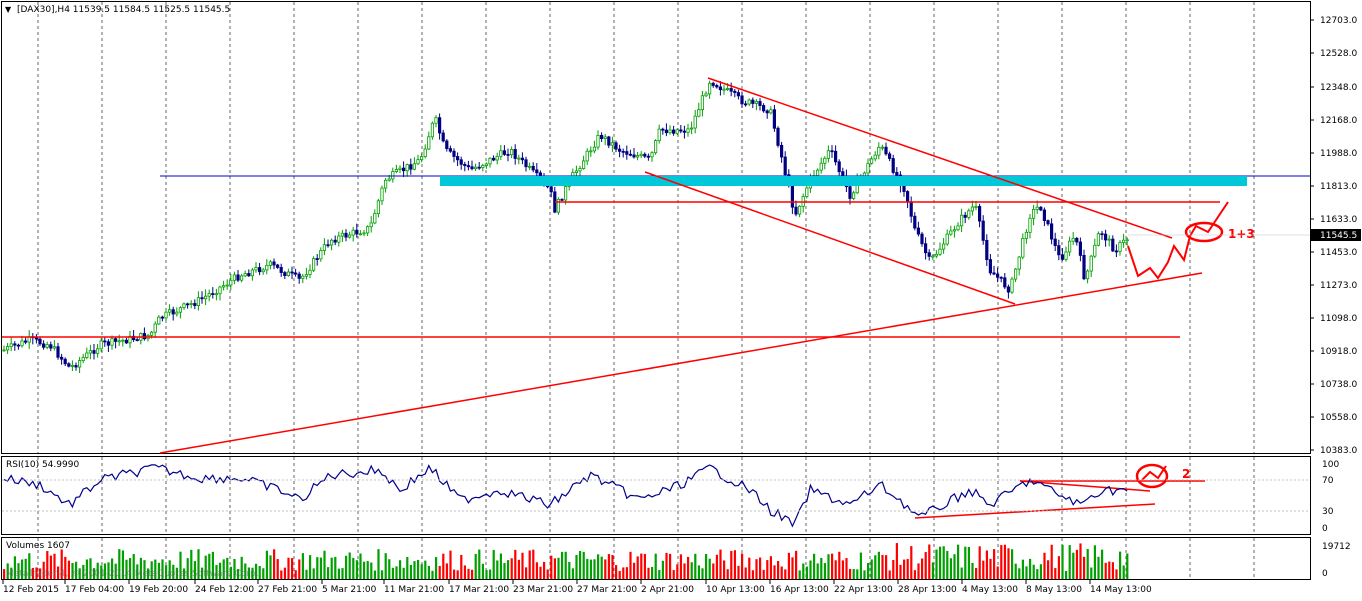 The image size is (1362, 601). I want to click on current-price-box, so click(1336, 235).